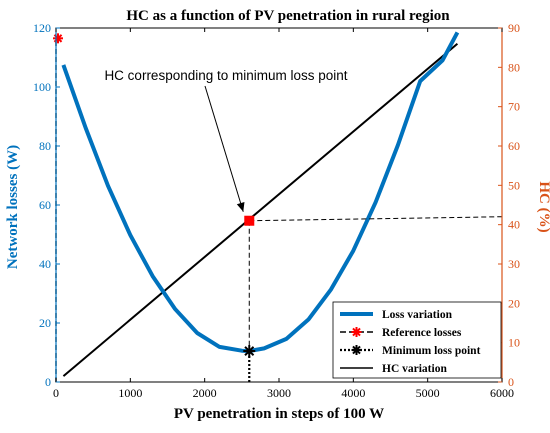  What do you see at coordinates (249, 351) in the screenshot?
I see `minimum-loss-marker` at bounding box center [249, 351].